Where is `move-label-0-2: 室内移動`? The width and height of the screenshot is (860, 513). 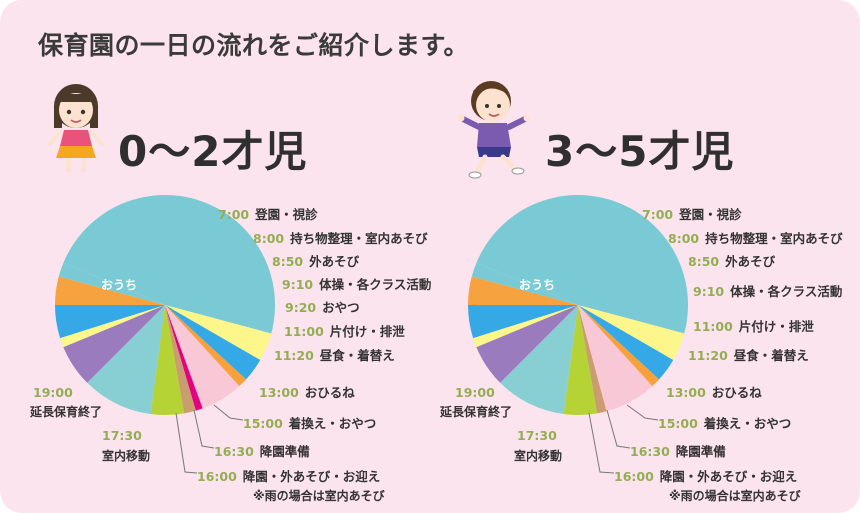
move-label-0-2: 室内移動 is located at coordinates (126, 456).